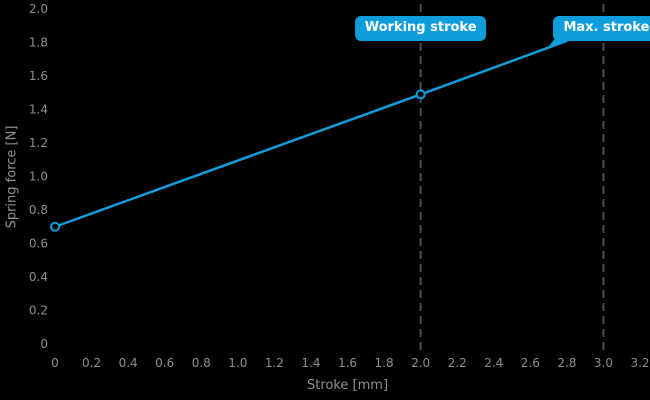 This screenshot has width=650, height=400. I want to click on x-axis-title: Stroke [mm], so click(347, 385).